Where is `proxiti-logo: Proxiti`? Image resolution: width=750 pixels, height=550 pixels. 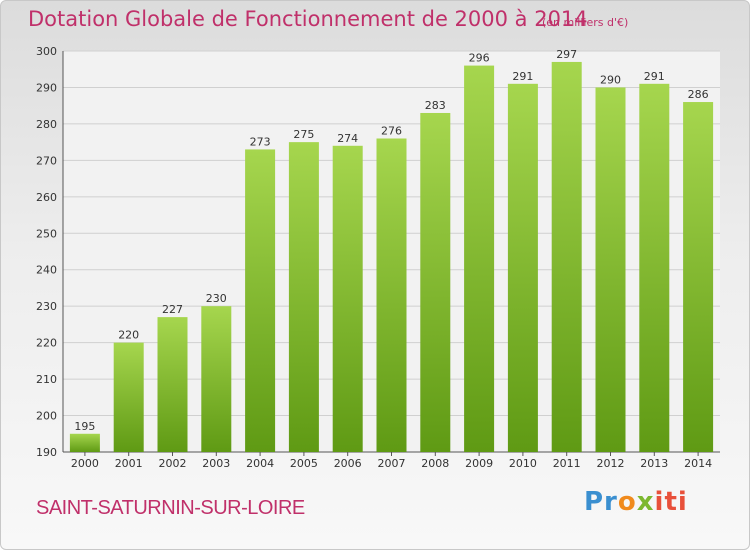 proxiti-logo: Proxiti is located at coordinates (636, 502).